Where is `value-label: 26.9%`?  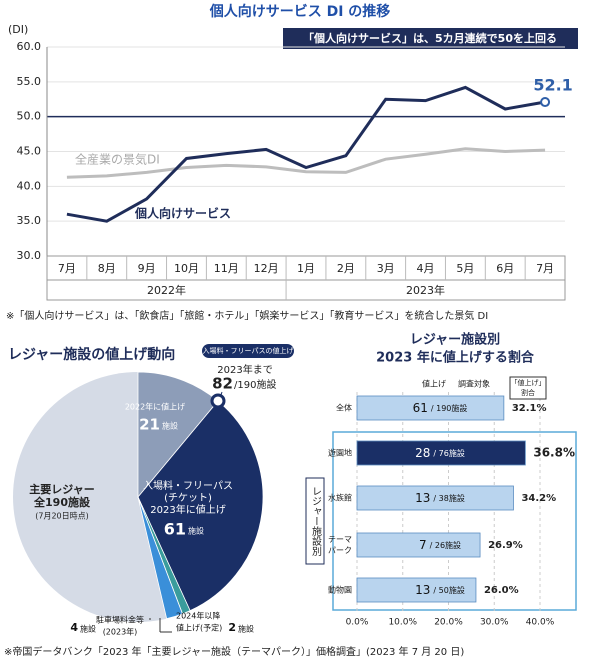
value-label: 26.9% is located at coordinates (505, 545).